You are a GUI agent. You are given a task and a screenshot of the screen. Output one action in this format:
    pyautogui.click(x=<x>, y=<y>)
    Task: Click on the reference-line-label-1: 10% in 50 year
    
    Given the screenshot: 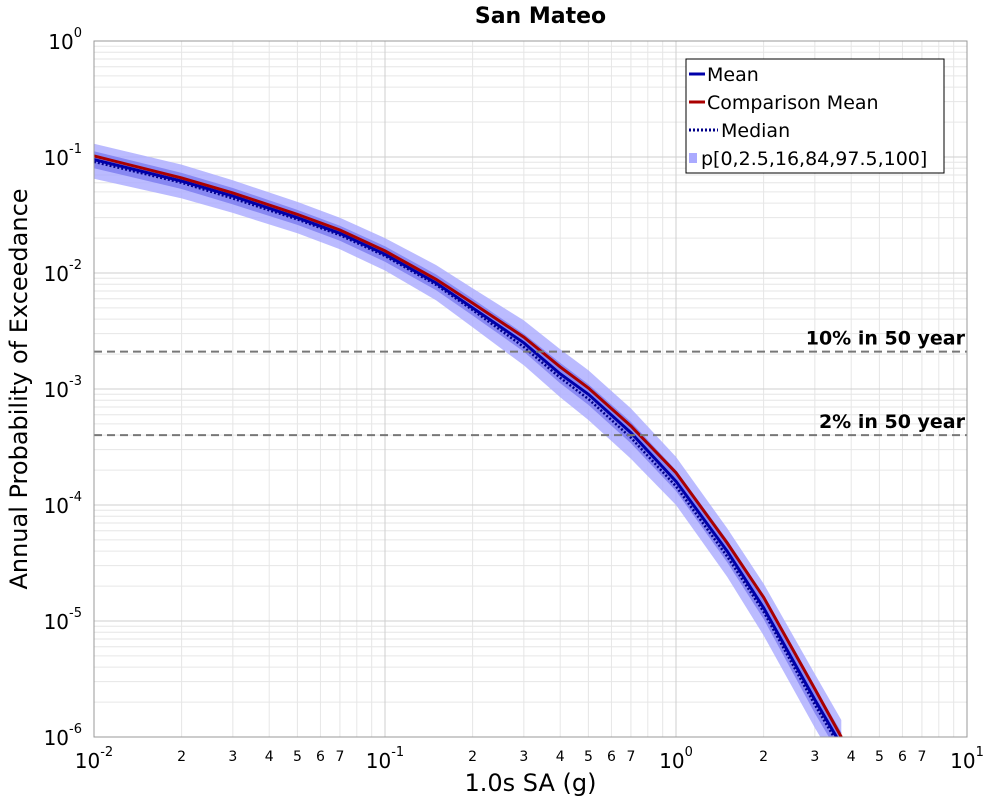 What is the action you would take?
    pyautogui.click(x=886, y=339)
    